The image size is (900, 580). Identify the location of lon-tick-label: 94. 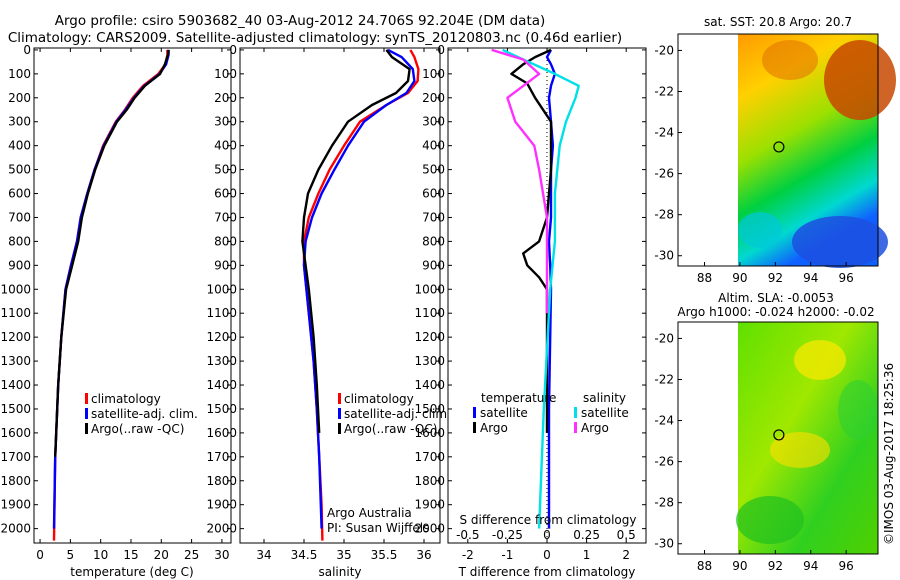
(810, 278).